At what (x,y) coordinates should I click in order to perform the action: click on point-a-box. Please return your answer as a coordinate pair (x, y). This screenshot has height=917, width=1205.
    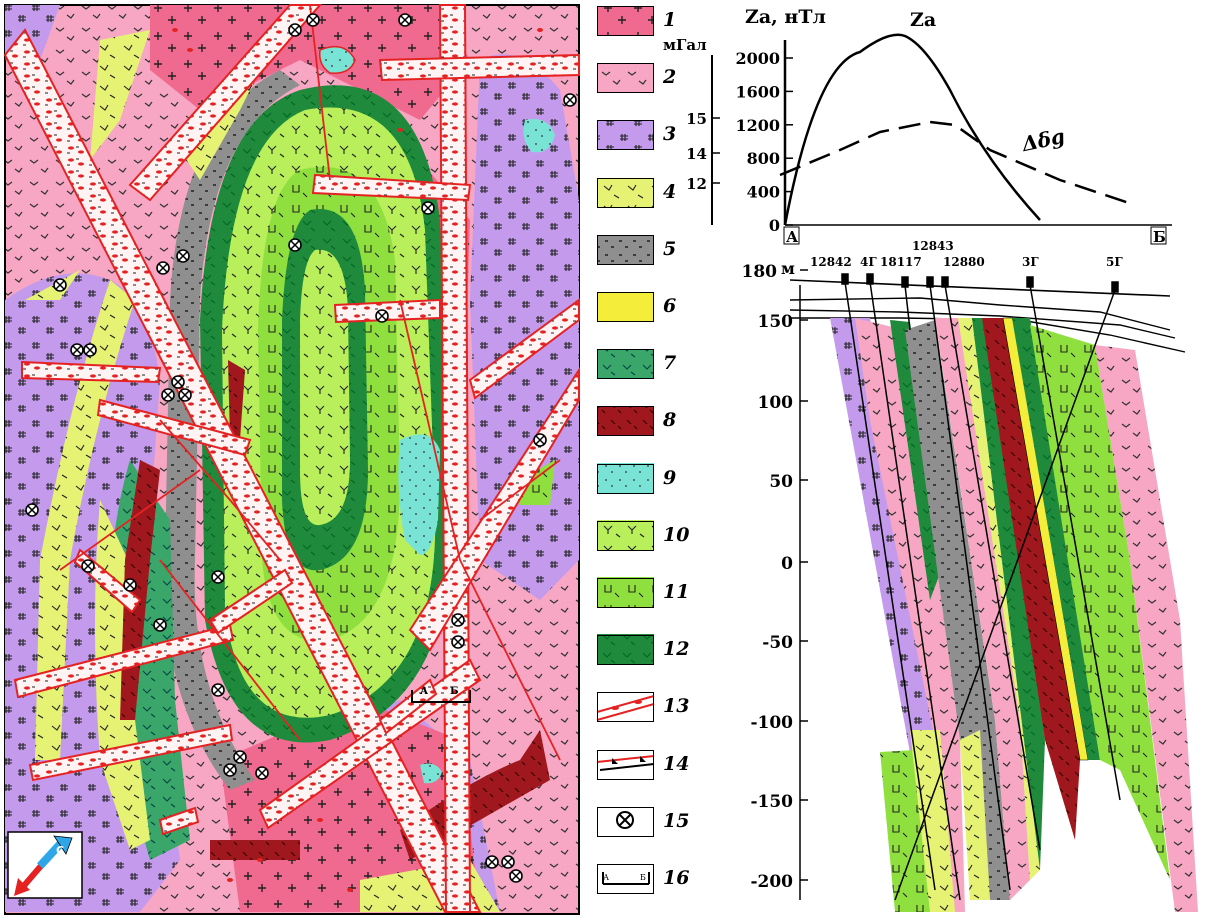
    Looking at the image, I should click on (791, 235).